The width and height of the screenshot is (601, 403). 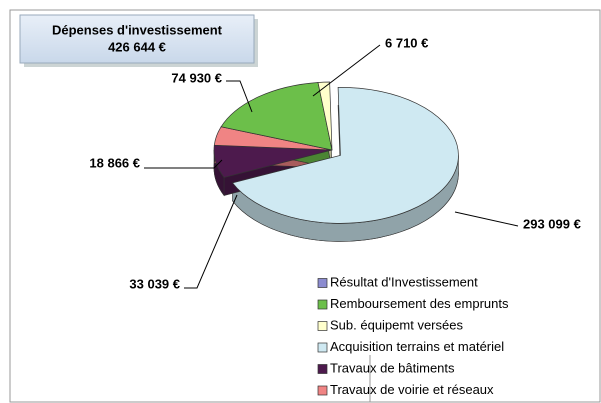 I want to click on data-label: 293 099 €, so click(x=552, y=223).